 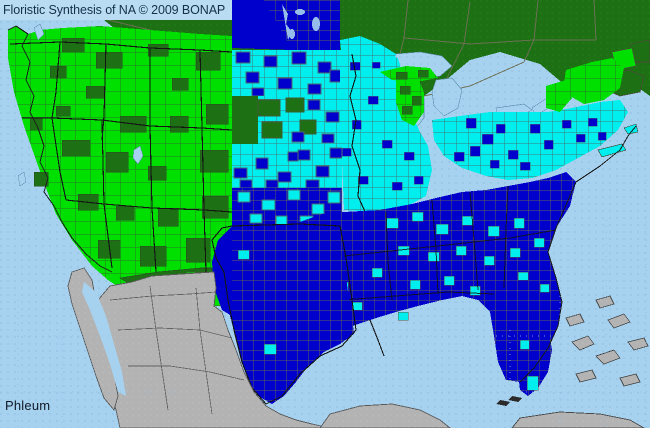 What do you see at coordinates (389, 196) in the screenshot?
I see `region-midwest-cyan` at bounding box center [389, 196].